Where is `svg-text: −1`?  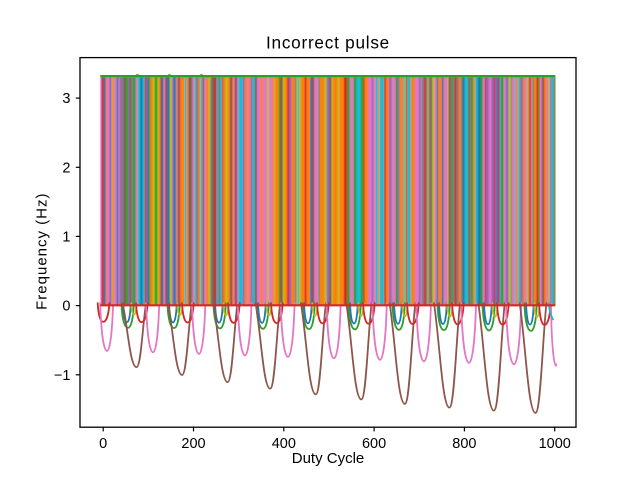
svg-text: −1 is located at coordinates (62, 376).